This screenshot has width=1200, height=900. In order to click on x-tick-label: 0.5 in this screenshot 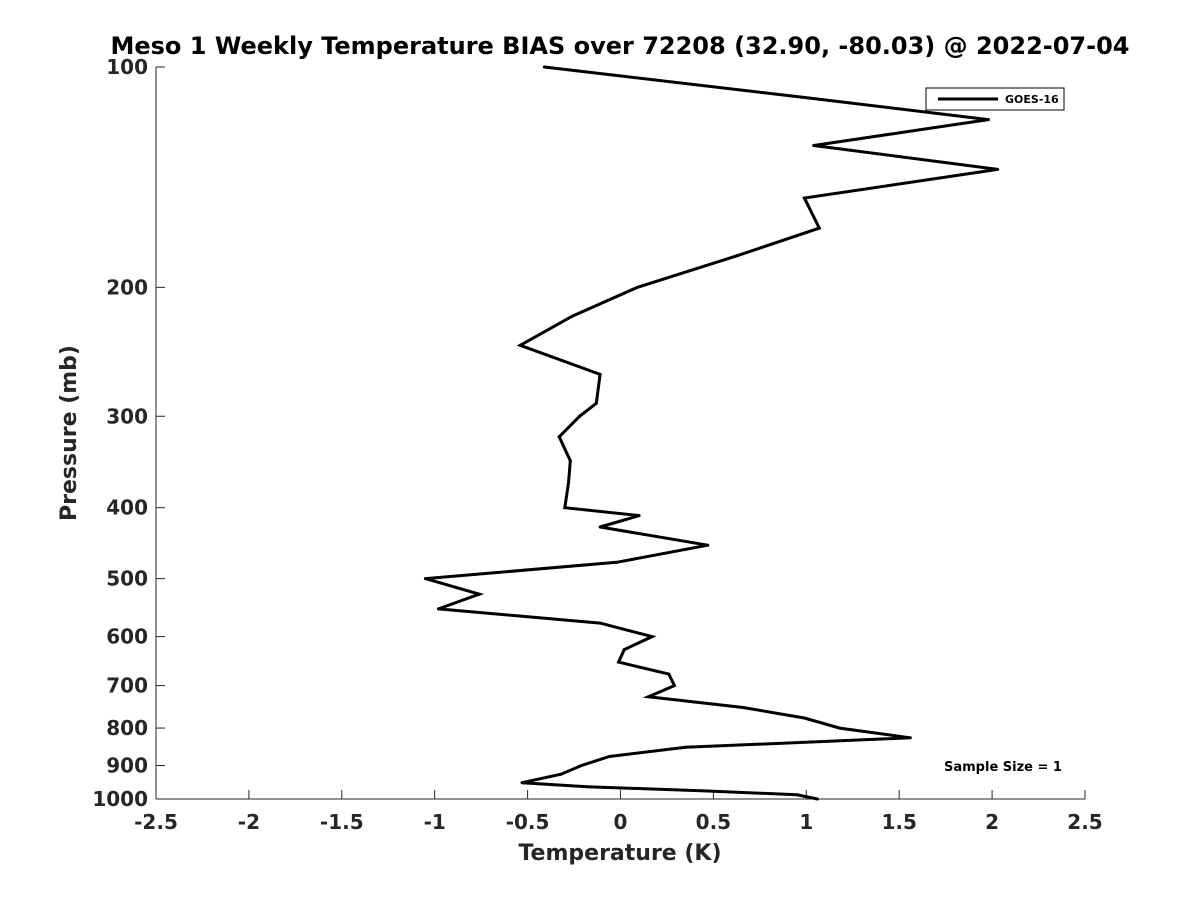, I will do `click(713, 822)`.